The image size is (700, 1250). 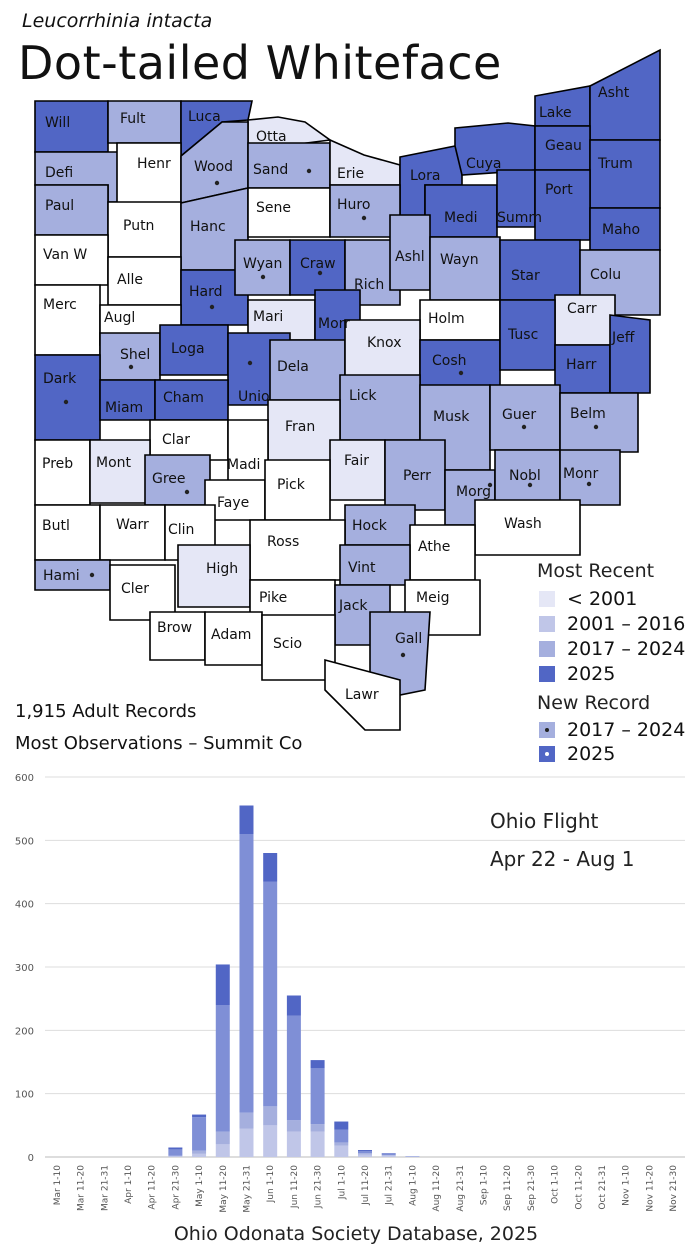 What do you see at coordinates (319, 1187) in the screenshot?
I see `x-tick-label: Jun 21-30` at bounding box center [319, 1187].